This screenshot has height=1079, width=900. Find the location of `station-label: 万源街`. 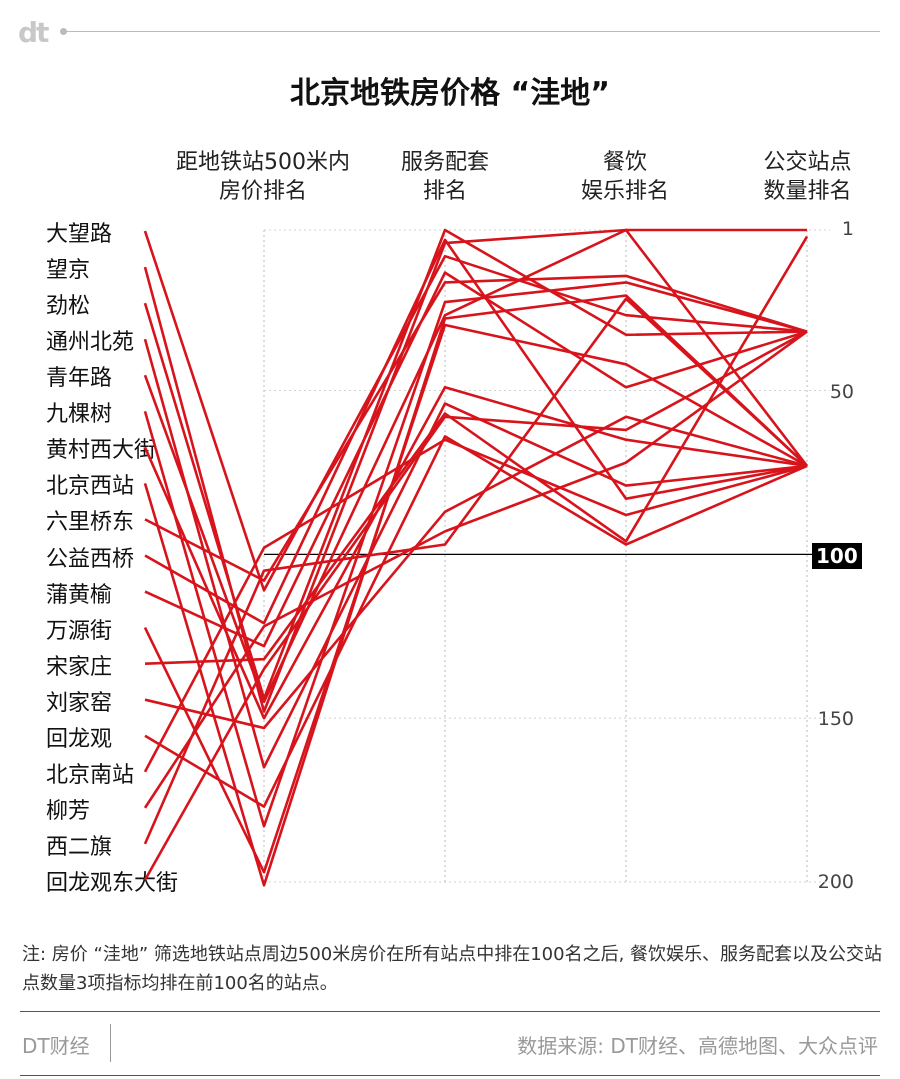

station-label: 万源街 is located at coordinates (79, 631).